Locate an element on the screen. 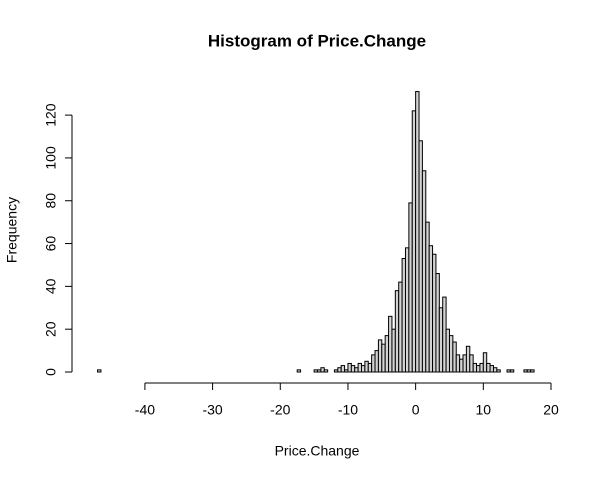 Image resolution: width=596 pixels, height=482 pixels. x-tick-label: -20 is located at coordinates (280, 410).